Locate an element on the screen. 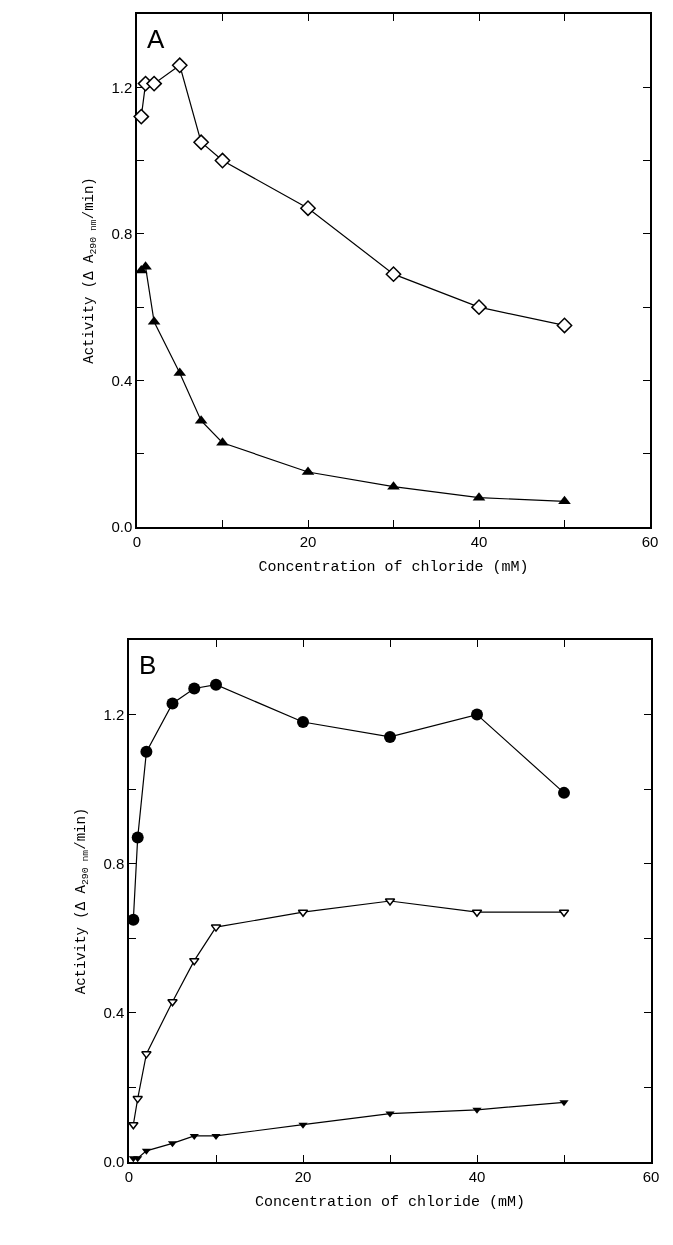 The image size is (673, 1245). annotation: B is located at coordinates (148, 665).